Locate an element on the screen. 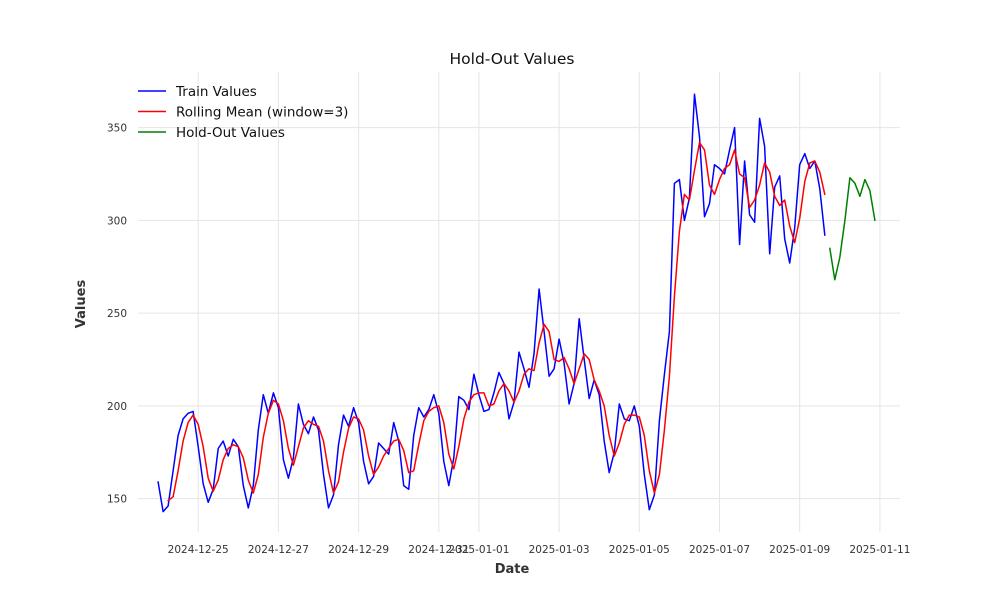 Image resolution: width=1000 pixels, height=600 pixels. legend-entry-hold-out: Hold-Out Values is located at coordinates (211, 133).